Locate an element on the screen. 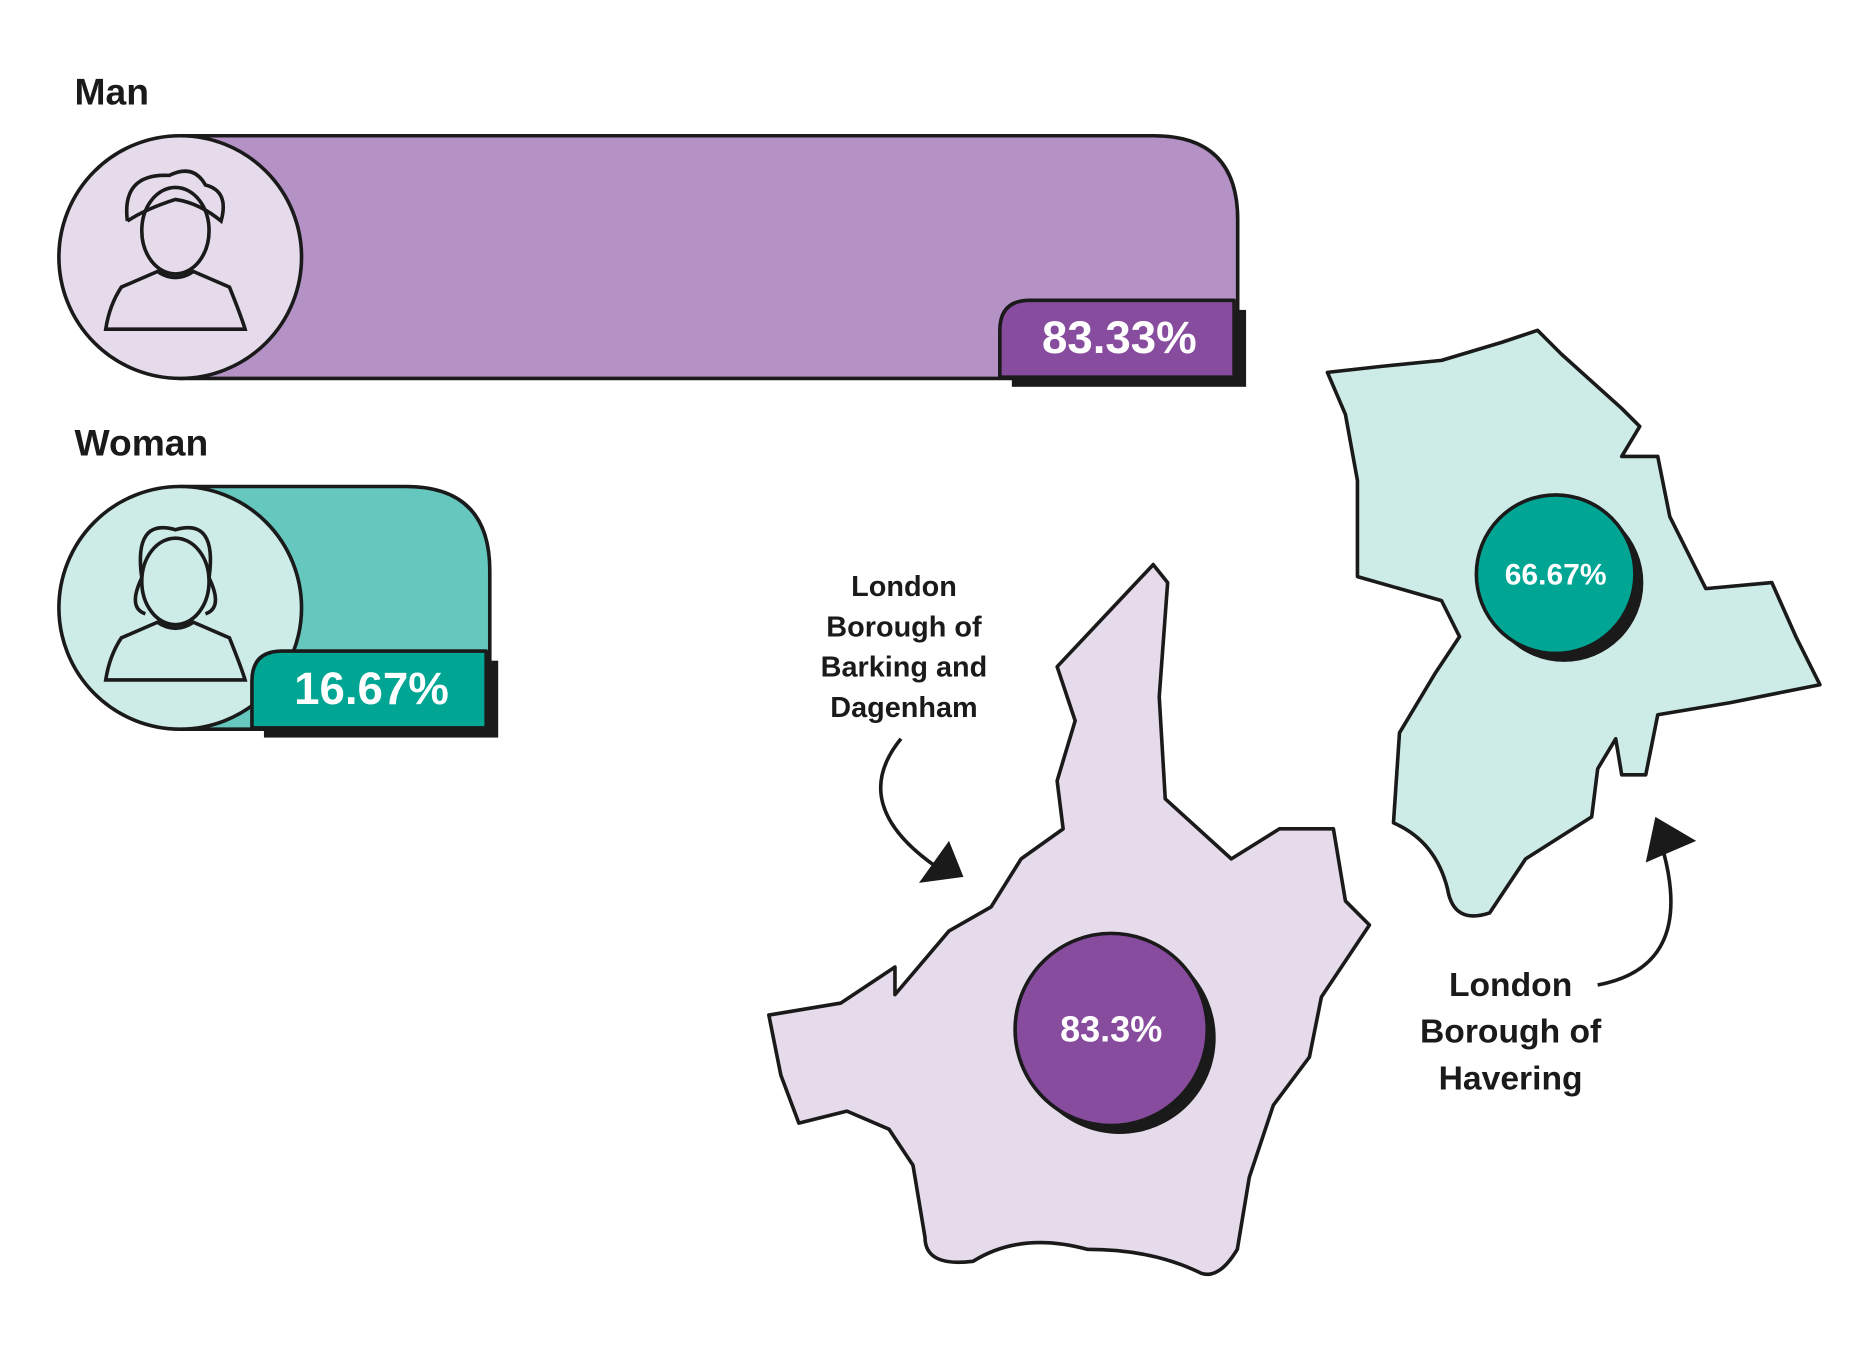  area-label-box: London Borough of Havering is located at coordinates (1511, 1031).